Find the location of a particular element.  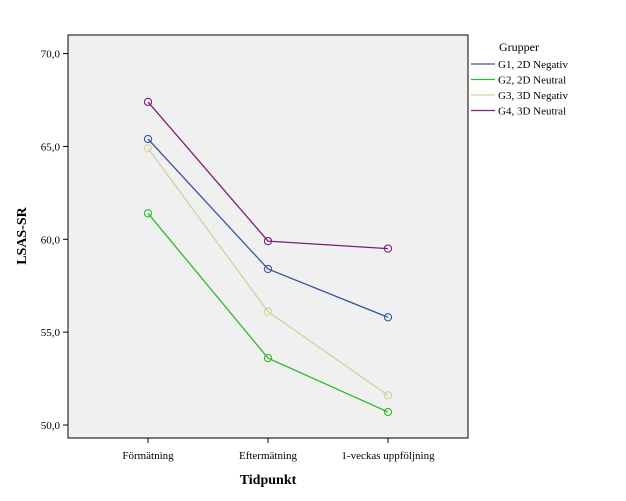

y-tick-label: 50,0 is located at coordinates (51, 426).